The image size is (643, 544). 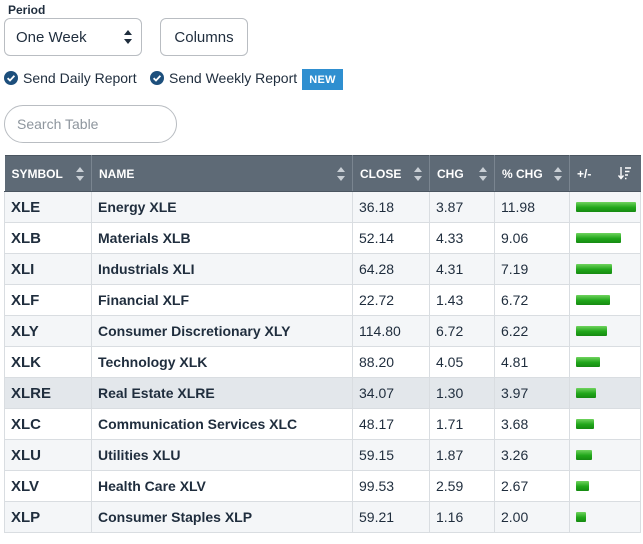 I want to click on period-select: One Week, so click(x=73, y=37).